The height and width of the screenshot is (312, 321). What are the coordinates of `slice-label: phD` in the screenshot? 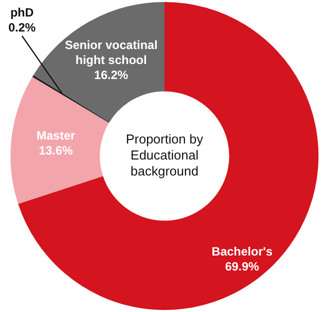 It's located at (22, 13).